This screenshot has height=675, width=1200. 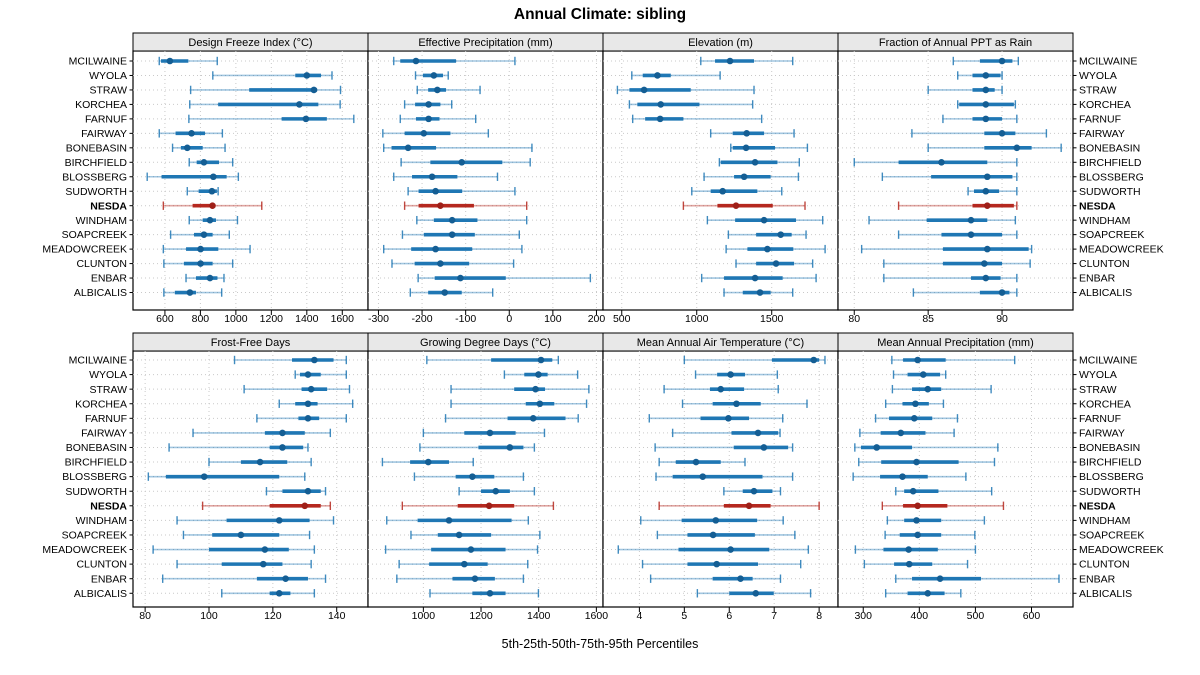 What do you see at coordinates (1108, 361) in the screenshot?
I see `station-label-right: MCILWAINE` at bounding box center [1108, 361].